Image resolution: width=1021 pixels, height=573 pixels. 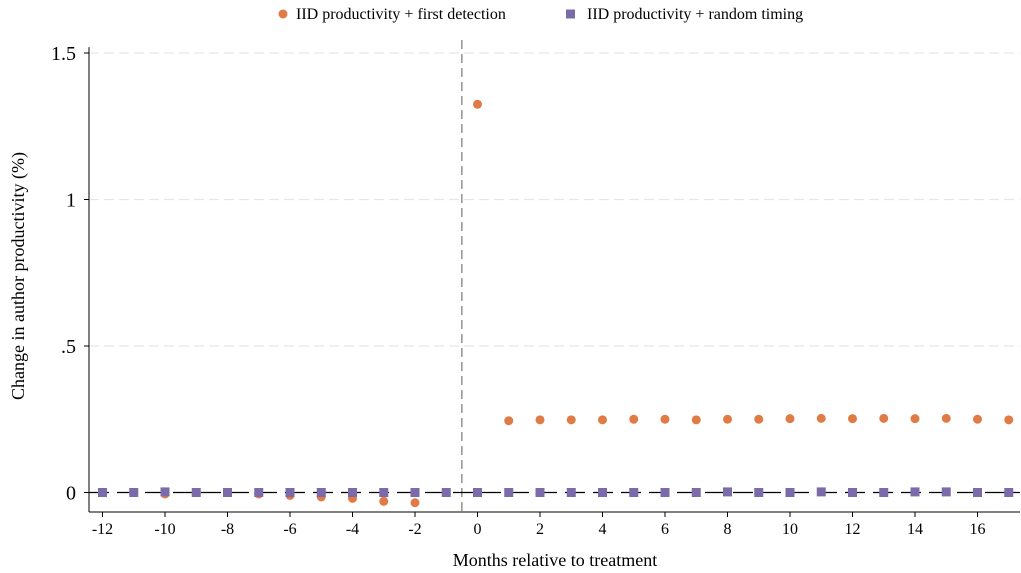 What do you see at coordinates (283, 14) in the screenshot?
I see `legend-marker-first-detection` at bounding box center [283, 14].